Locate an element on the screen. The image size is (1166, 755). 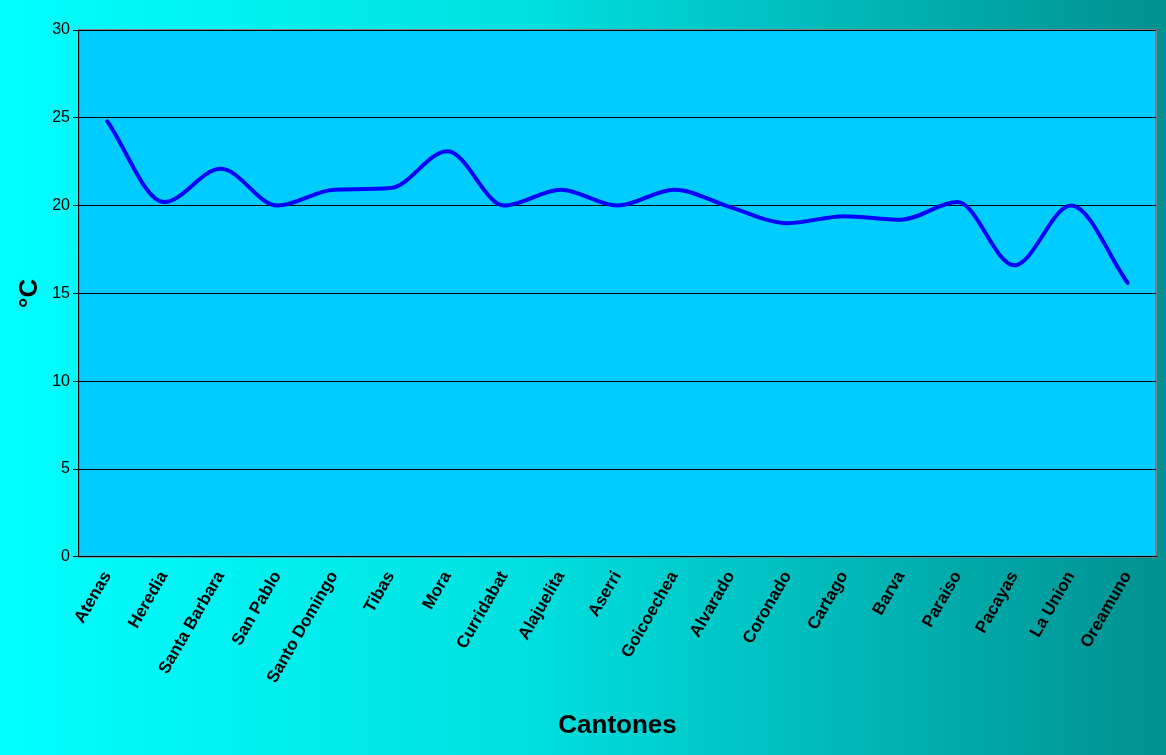
y-tick-label: 20 is located at coordinates (61, 205).